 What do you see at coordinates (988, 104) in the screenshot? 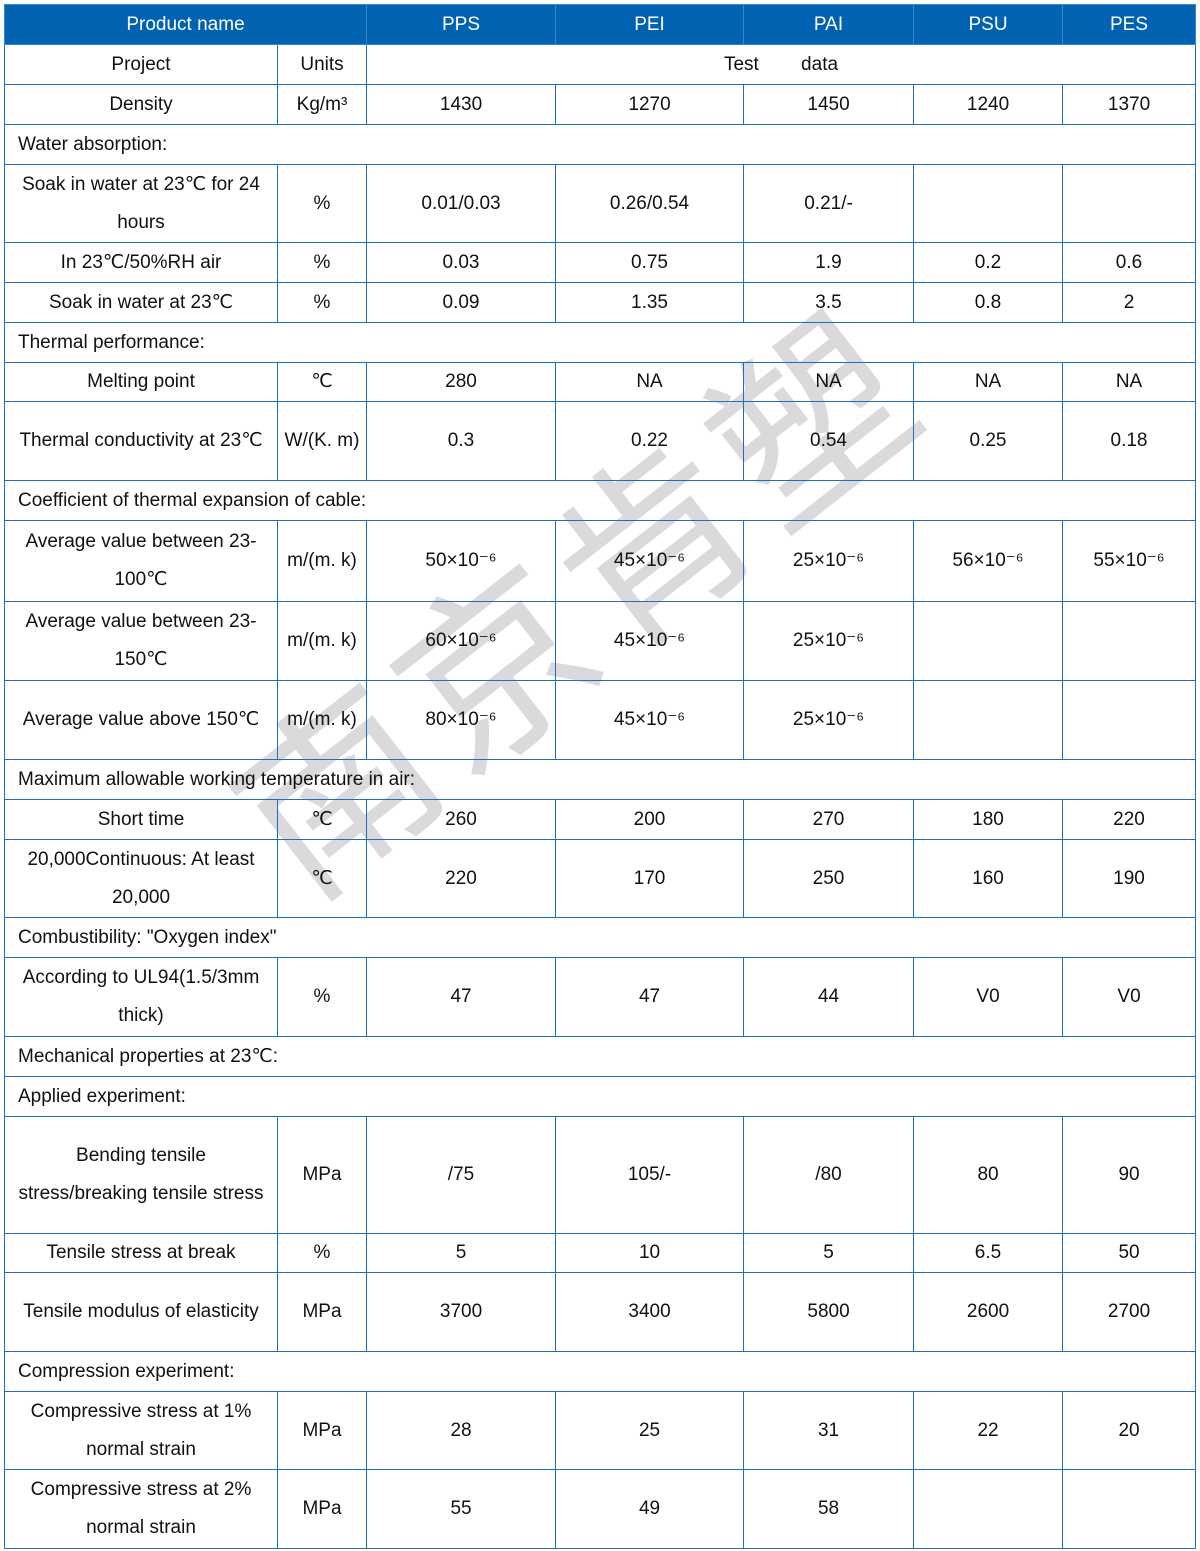
I see `value-cell: 1240` at bounding box center [988, 104].